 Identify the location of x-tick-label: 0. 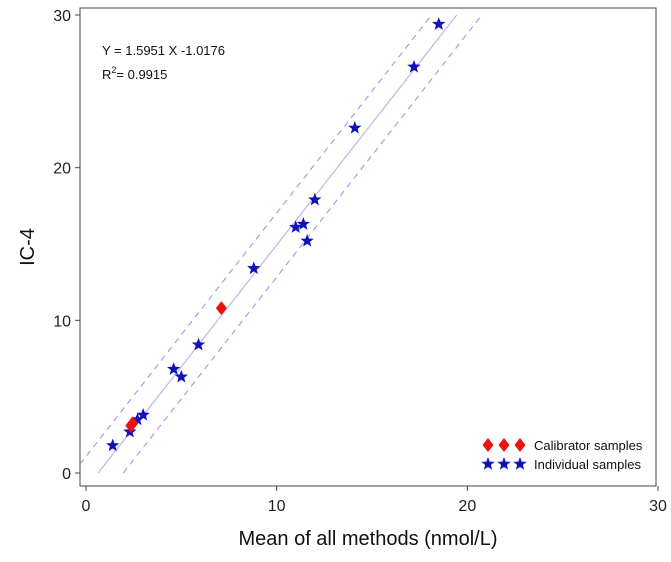
(86, 506).